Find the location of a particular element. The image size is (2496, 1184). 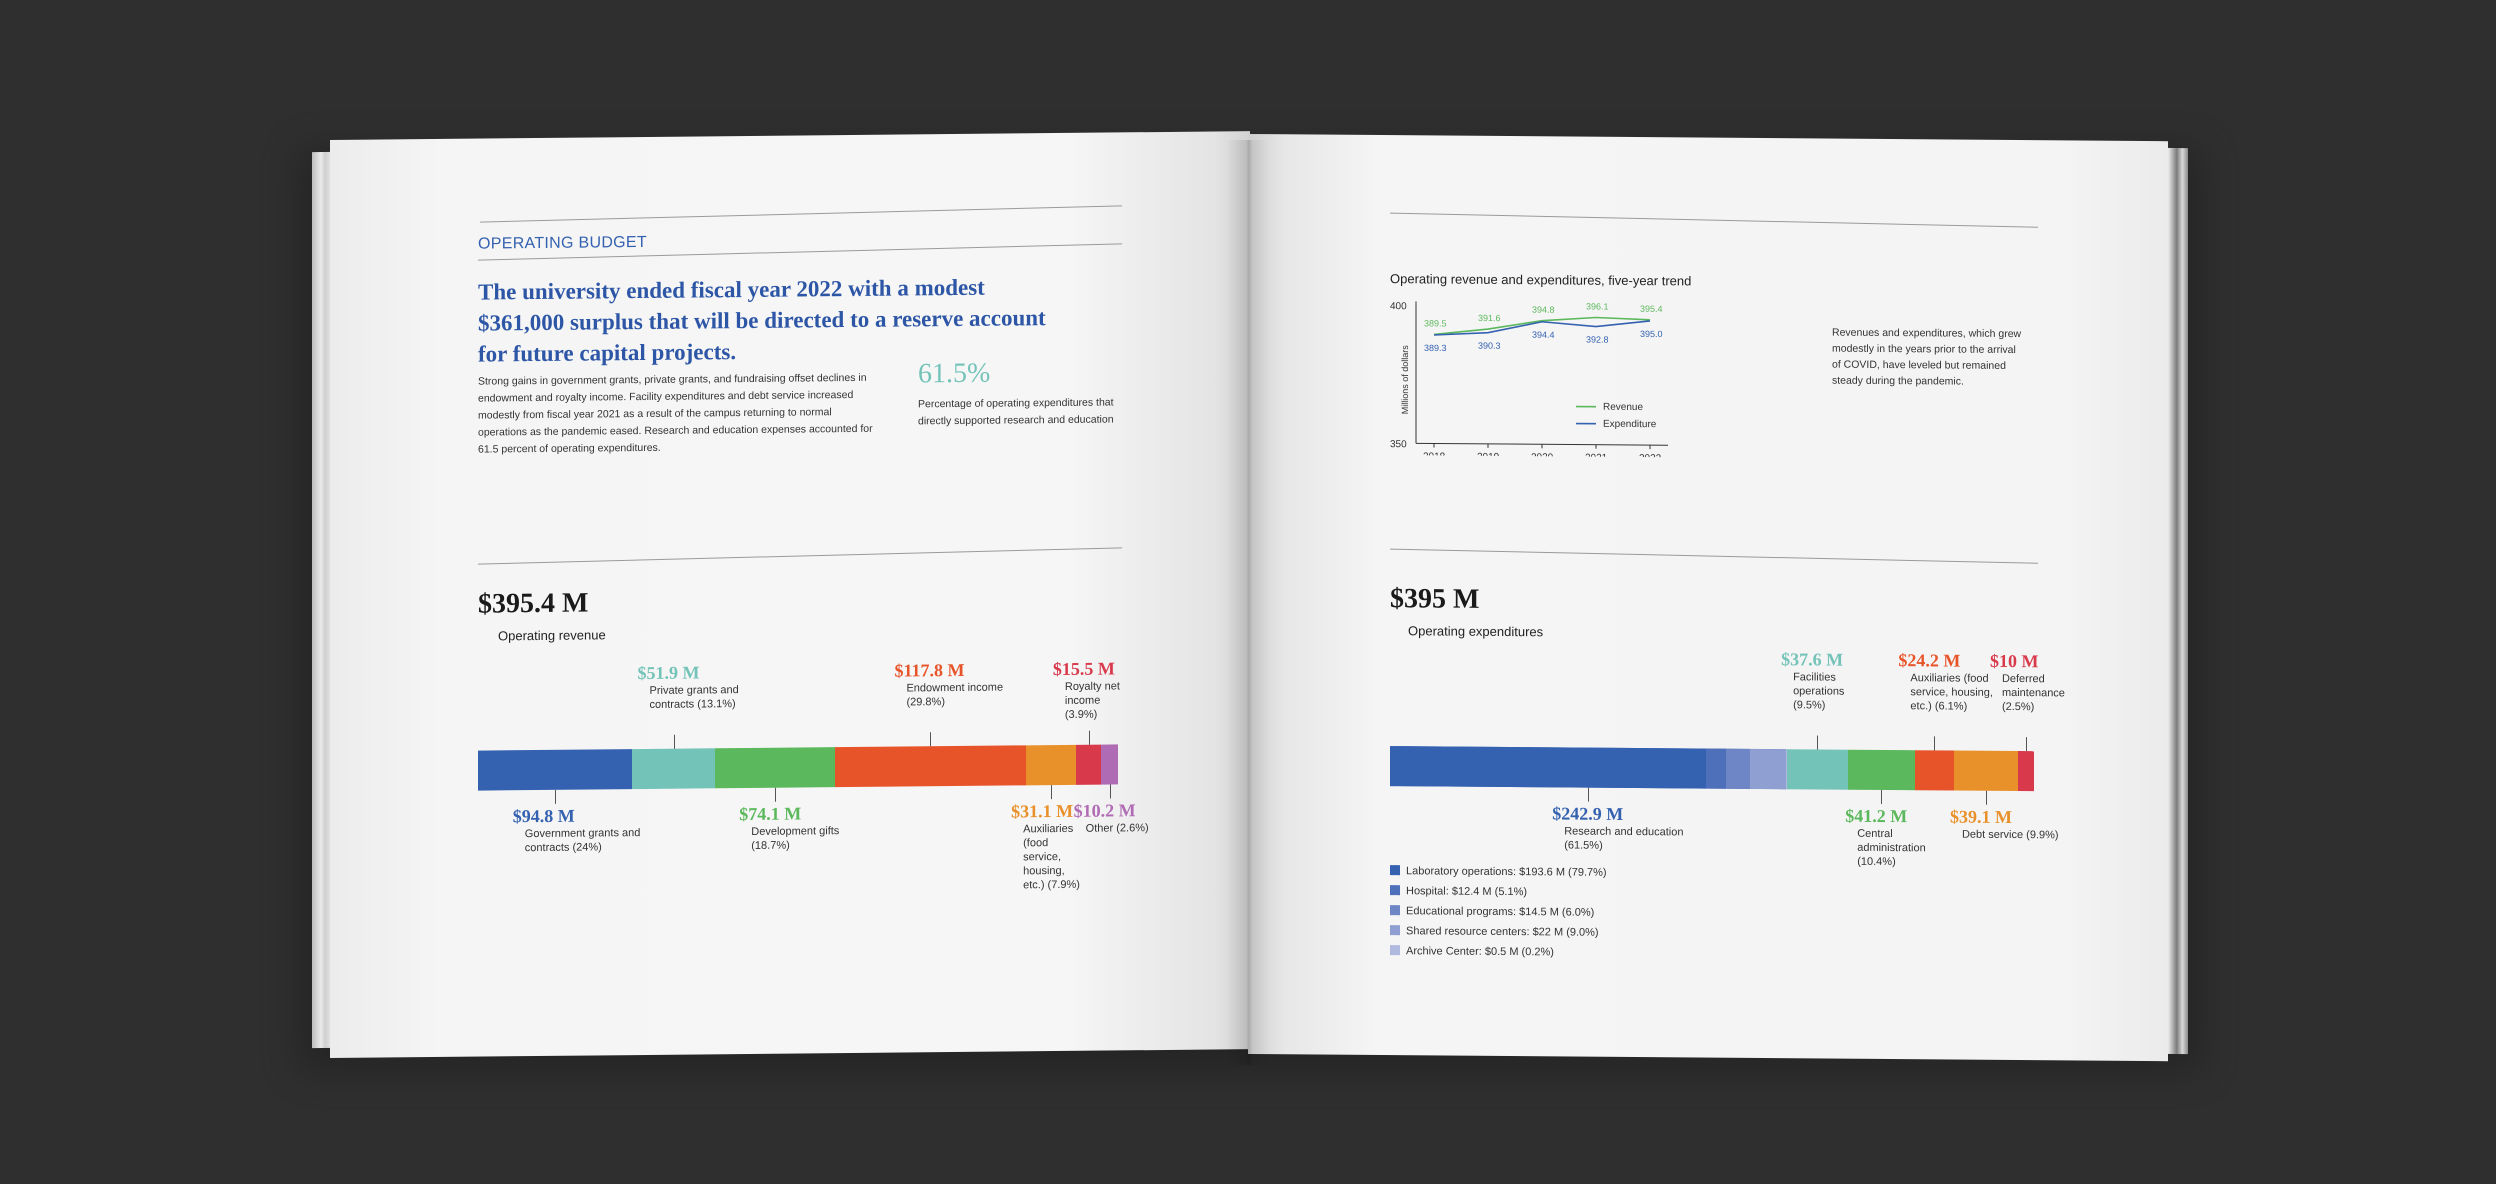

callout-amount: $94.8 M is located at coordinates (543, 816).